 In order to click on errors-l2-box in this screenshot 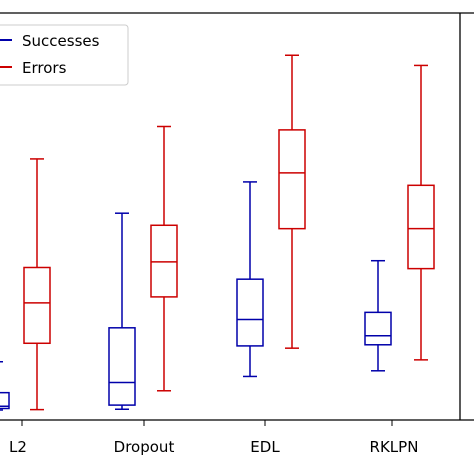, I will do `click(37, 305)`.